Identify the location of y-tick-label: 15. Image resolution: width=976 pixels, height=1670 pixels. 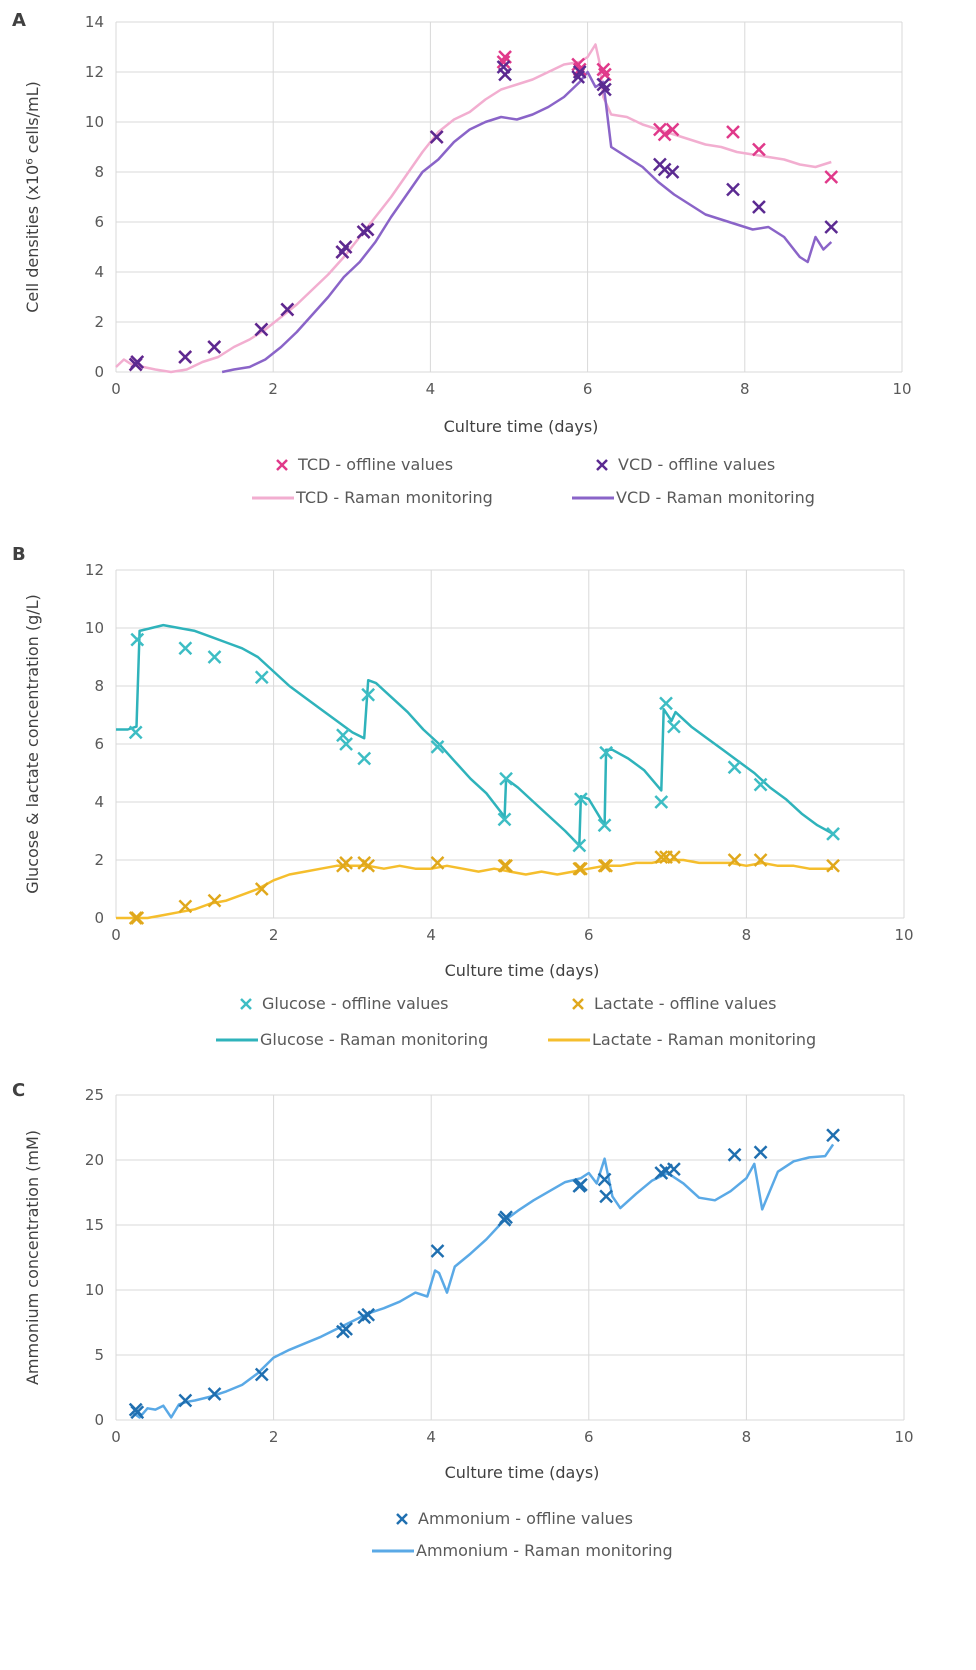
(94, 1225).